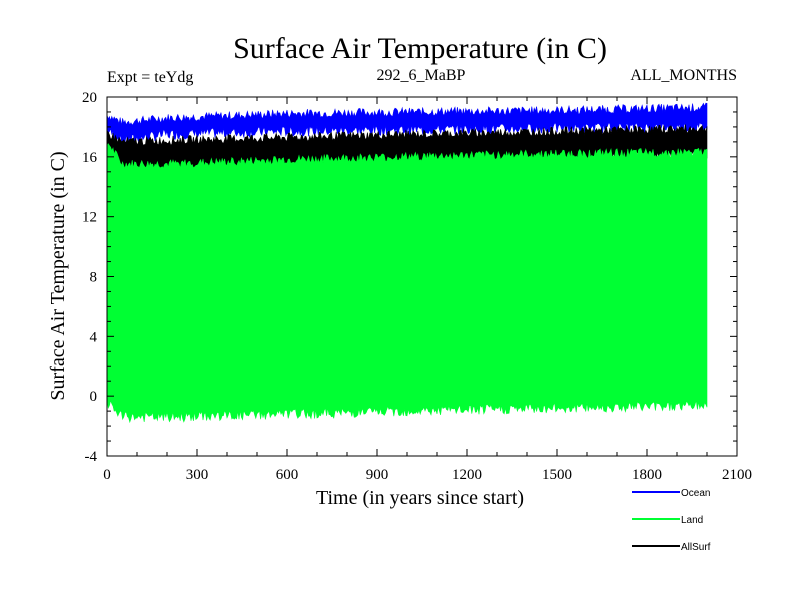 This screenshot has width=800, height=600. What do you see at coordinates (421, 75) in the screenshot?
I see `run-label: 292_6_MaBP` at bounding box center [421, 75].